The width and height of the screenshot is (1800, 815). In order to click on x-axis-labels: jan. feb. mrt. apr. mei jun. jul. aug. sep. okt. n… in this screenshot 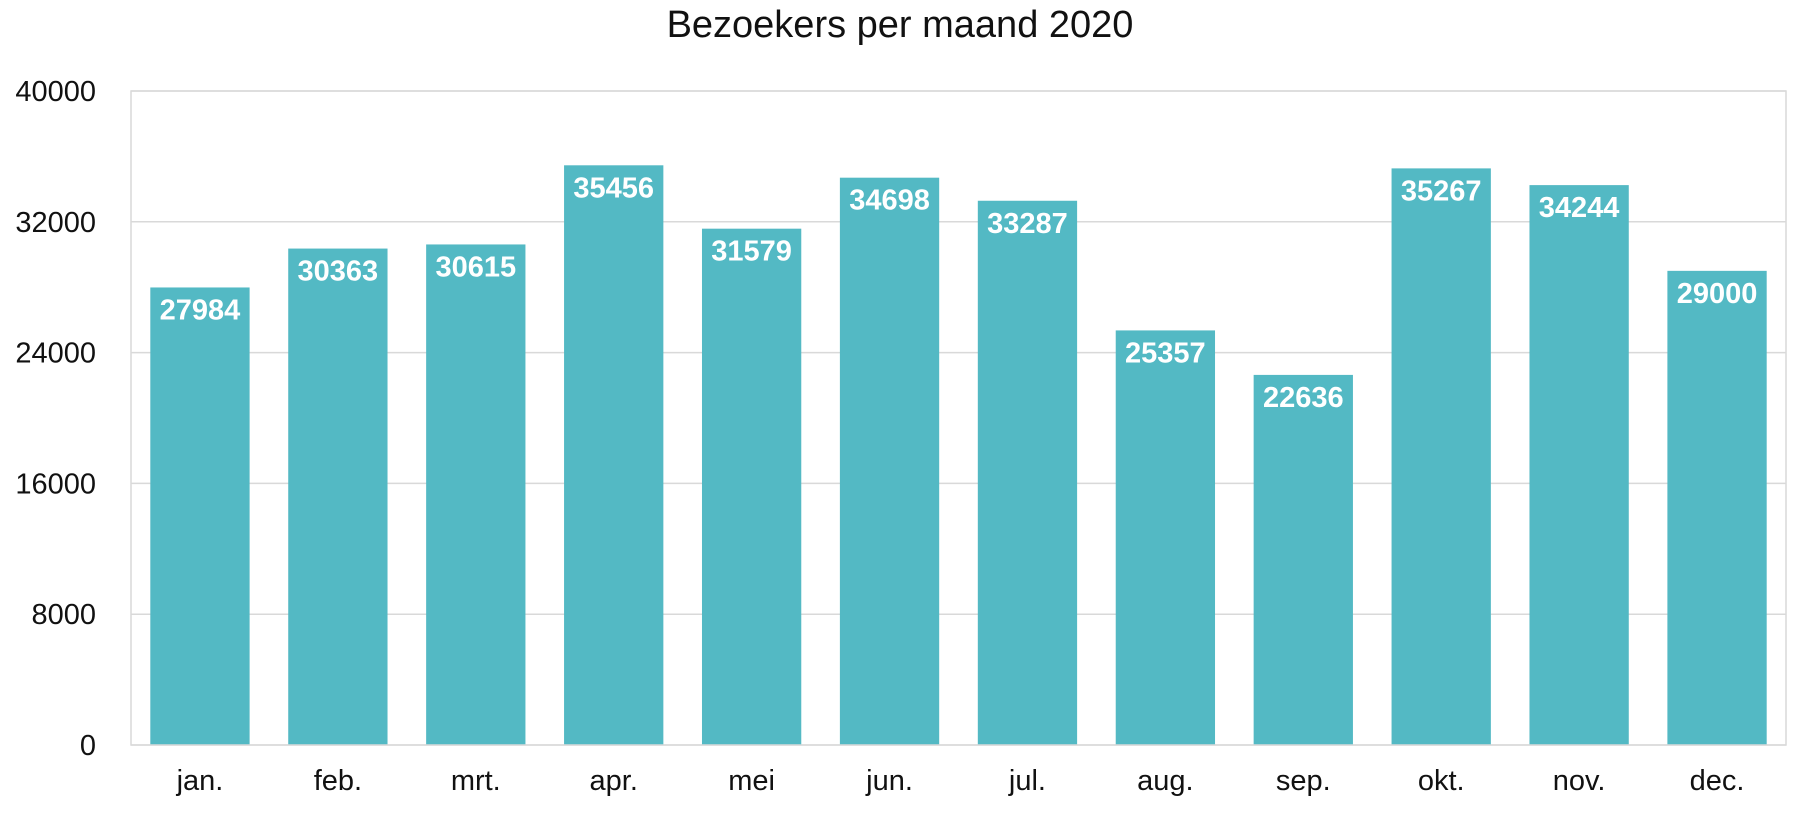, I will do `click(960, 781)`.